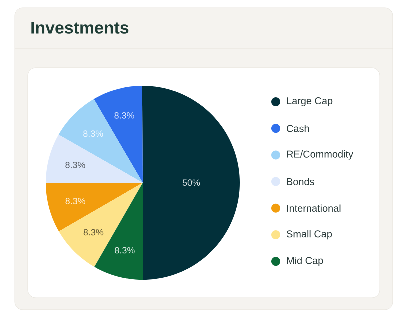 The image size is (407, 332). I want to click on legend-label: Large Cap, so click(310, 102).